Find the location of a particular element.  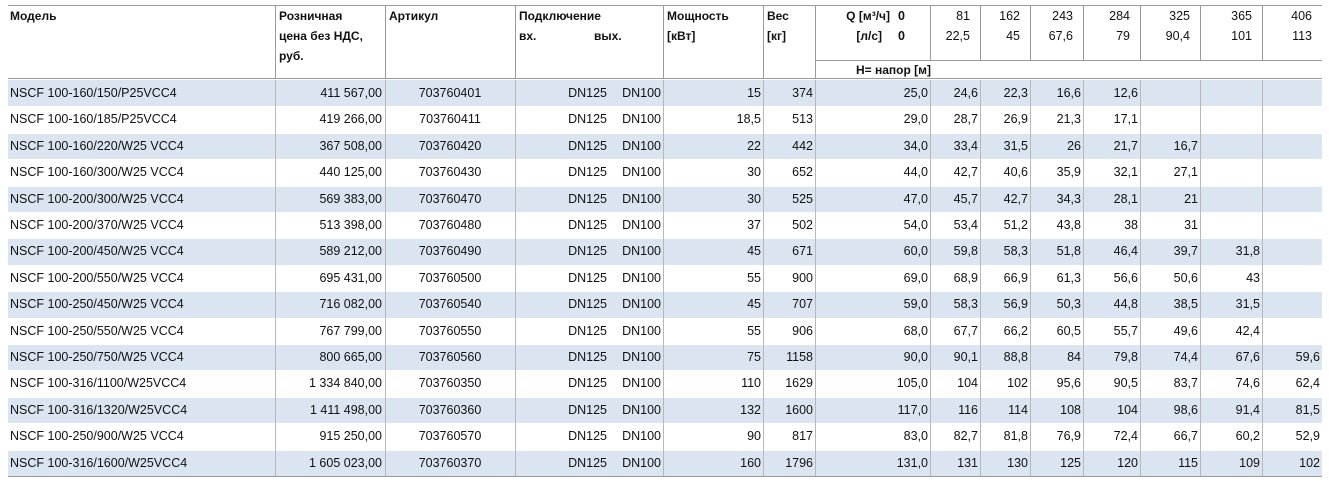

header-flow-m3h: 325 is located at coordinates (1179, 16).